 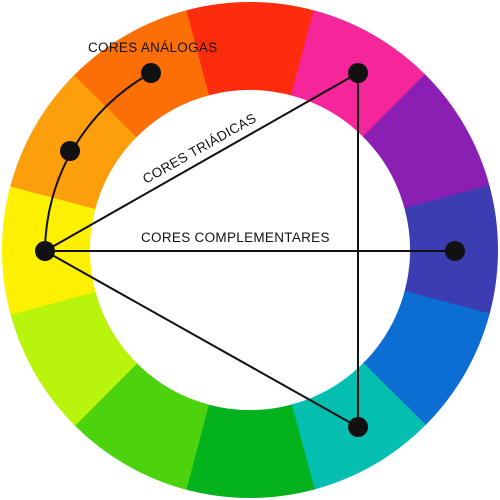 I want to click on triadic-dot-teal, so click(x=358, y=427).